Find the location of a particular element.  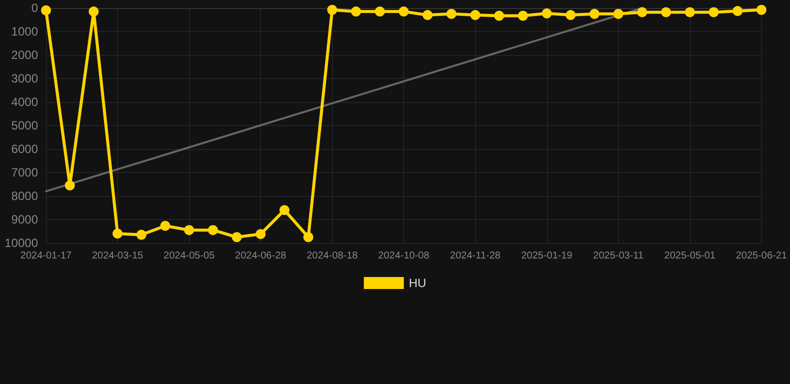

x-tick-label: 2025-01-19 is located at coordinates (547, 256).